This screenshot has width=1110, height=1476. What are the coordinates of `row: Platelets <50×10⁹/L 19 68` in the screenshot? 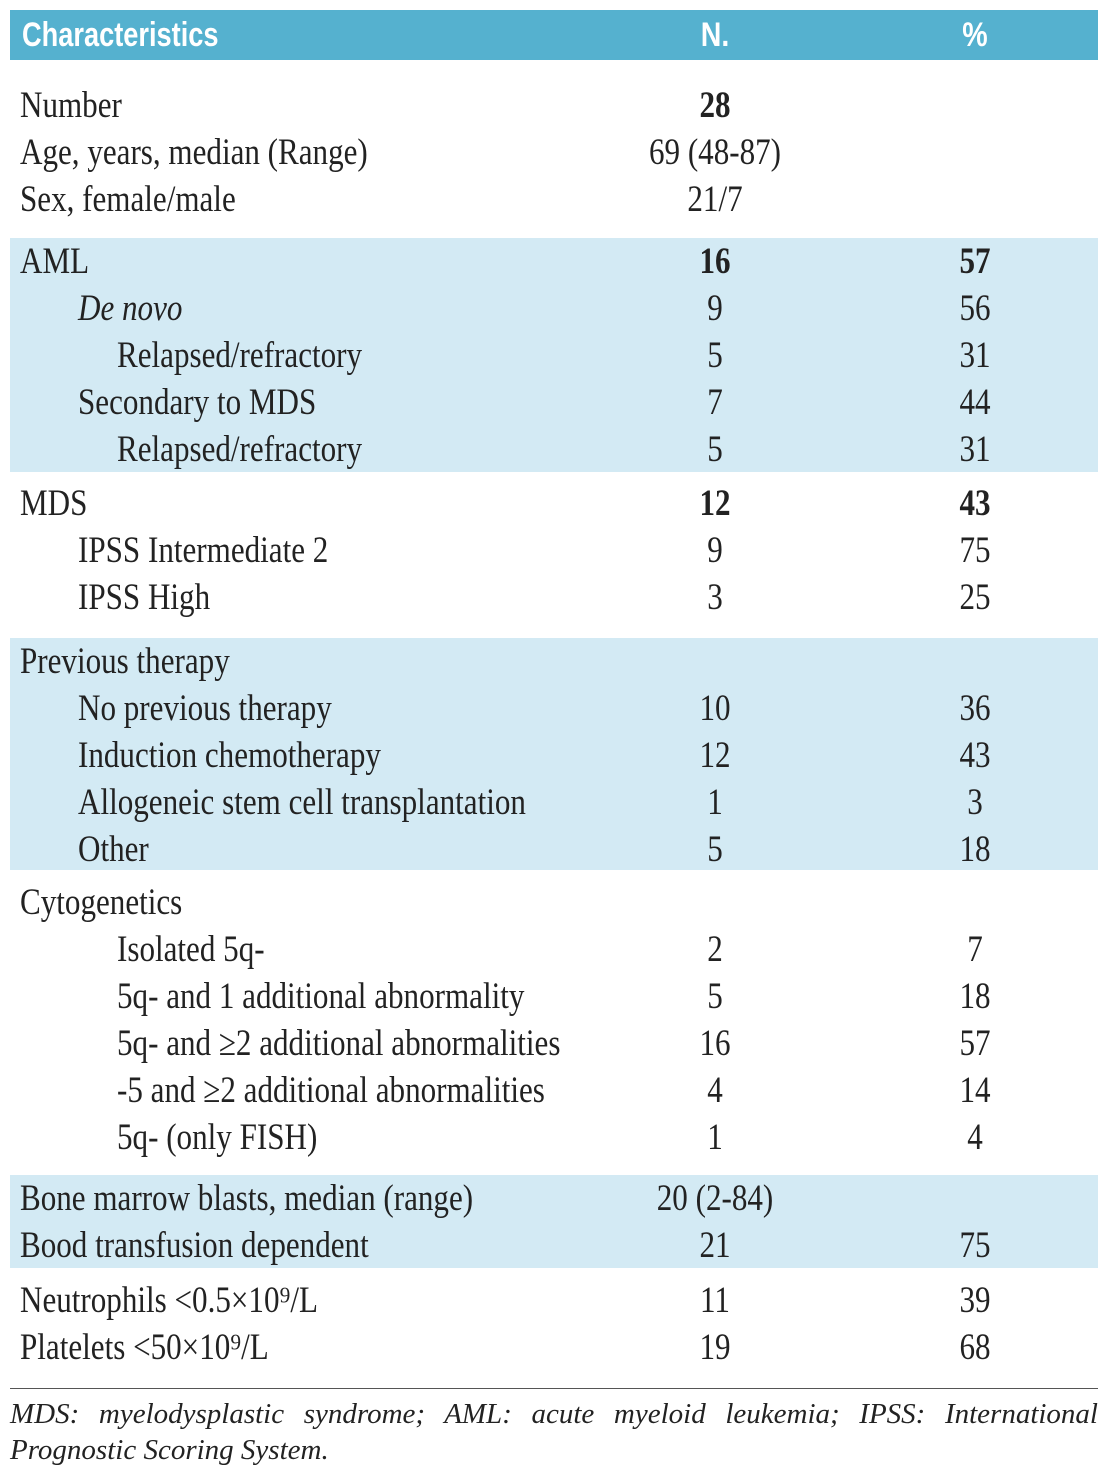 It's located at (554, 1347).